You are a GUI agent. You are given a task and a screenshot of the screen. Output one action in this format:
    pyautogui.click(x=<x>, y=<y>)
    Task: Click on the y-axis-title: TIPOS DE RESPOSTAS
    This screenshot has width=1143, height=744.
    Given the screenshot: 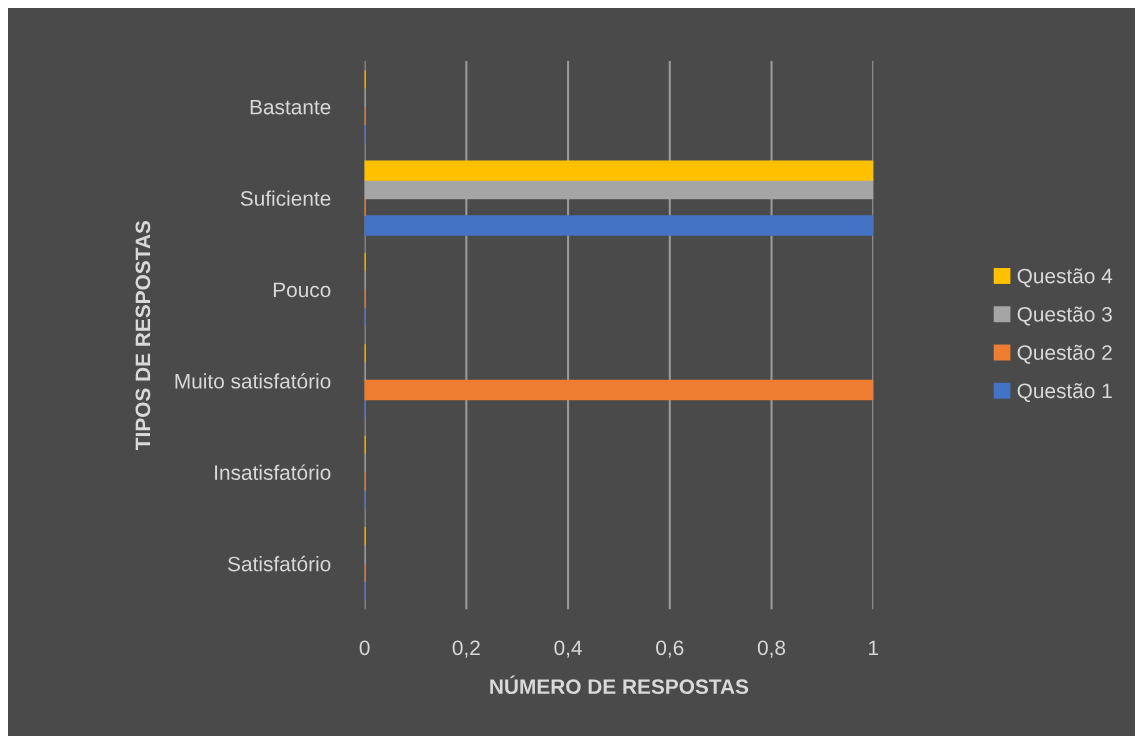 What is the action you would take?
    pyautogui.click(x=143, y=335)
    